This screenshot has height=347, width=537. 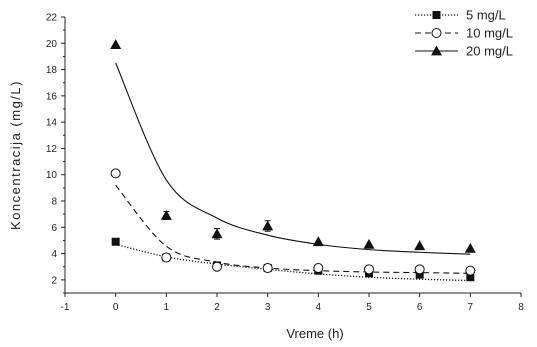 What do you see at coordinates (217, 307) in the screenshot?
I see `x-tick-label: 2` at bounding box center [217, 307].